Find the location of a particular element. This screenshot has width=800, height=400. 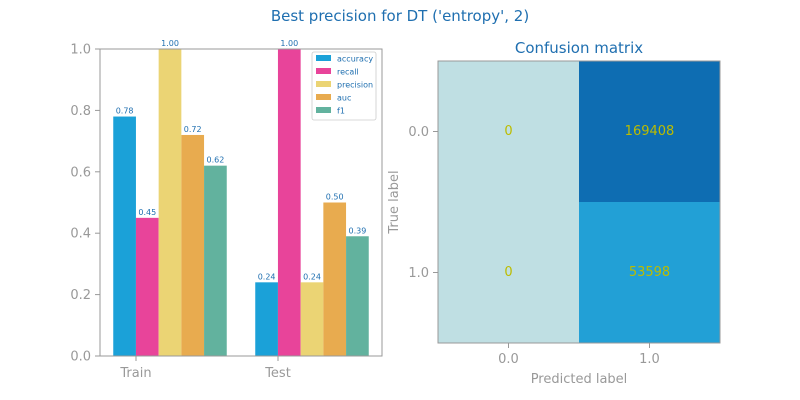

confusion-matrix-y-axis-label: True label is located at coordinates (394, 202).